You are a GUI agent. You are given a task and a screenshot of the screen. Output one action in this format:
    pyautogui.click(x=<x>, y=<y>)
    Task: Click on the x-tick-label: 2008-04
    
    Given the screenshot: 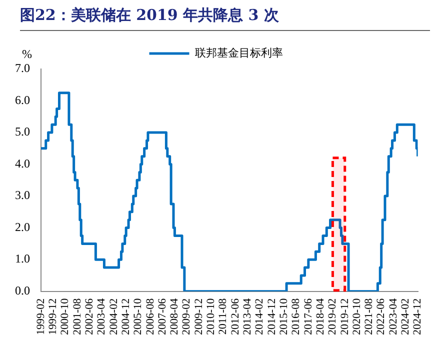 What is the action you would take?
    pyautogui.click(x=174, y=317)
    